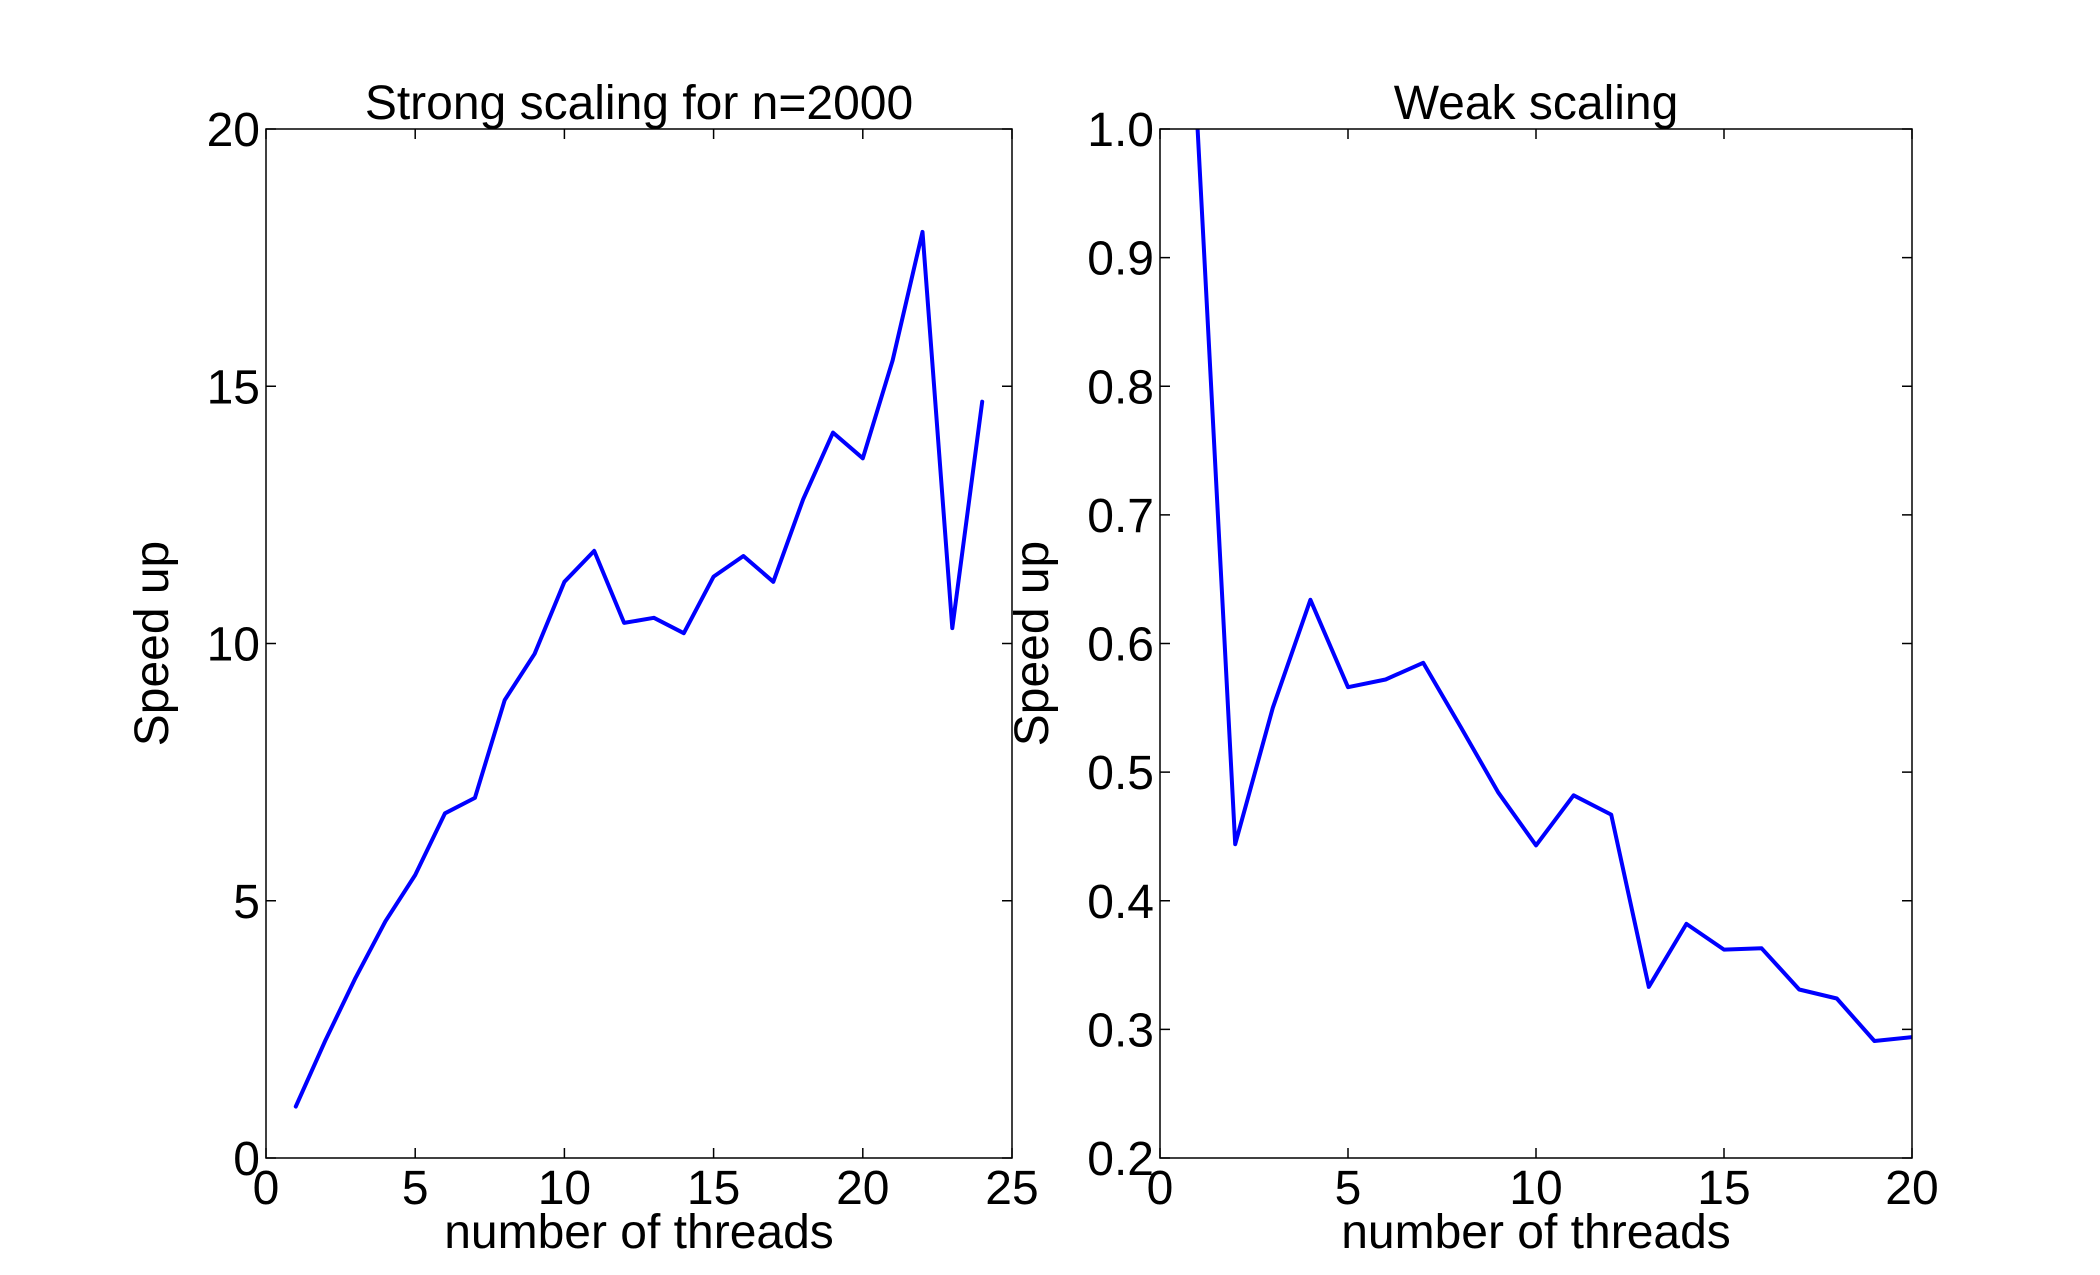  What do you see at coordinates (1535, 1188) in the screenshot?
I see `weak-x-tick-label: 10` at bounding box center [1535, 1188].